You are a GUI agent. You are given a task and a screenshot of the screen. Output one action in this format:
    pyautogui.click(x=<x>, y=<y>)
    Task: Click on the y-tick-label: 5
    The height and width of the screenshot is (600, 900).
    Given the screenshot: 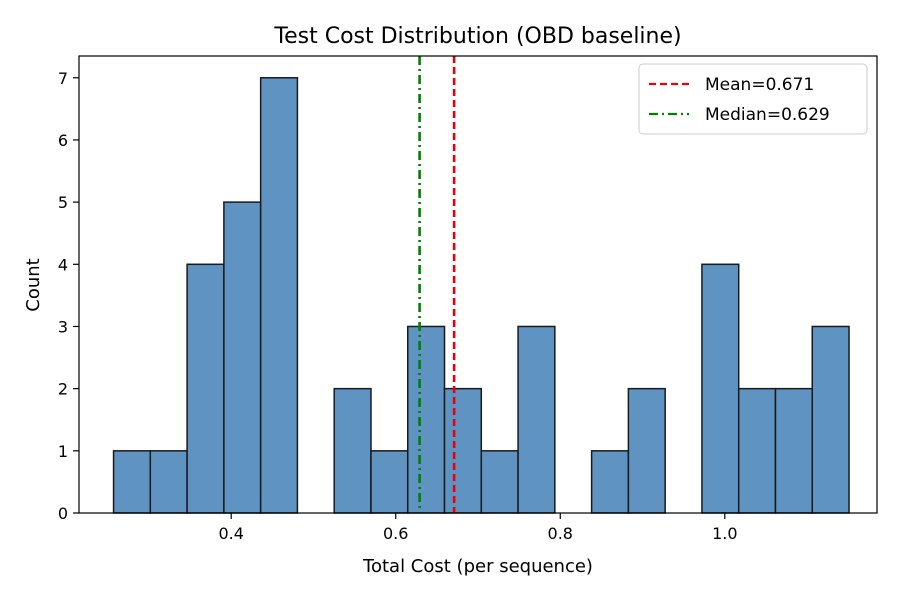 What is the action you would take?
    pyautogui.click(x=63, y=202)
    